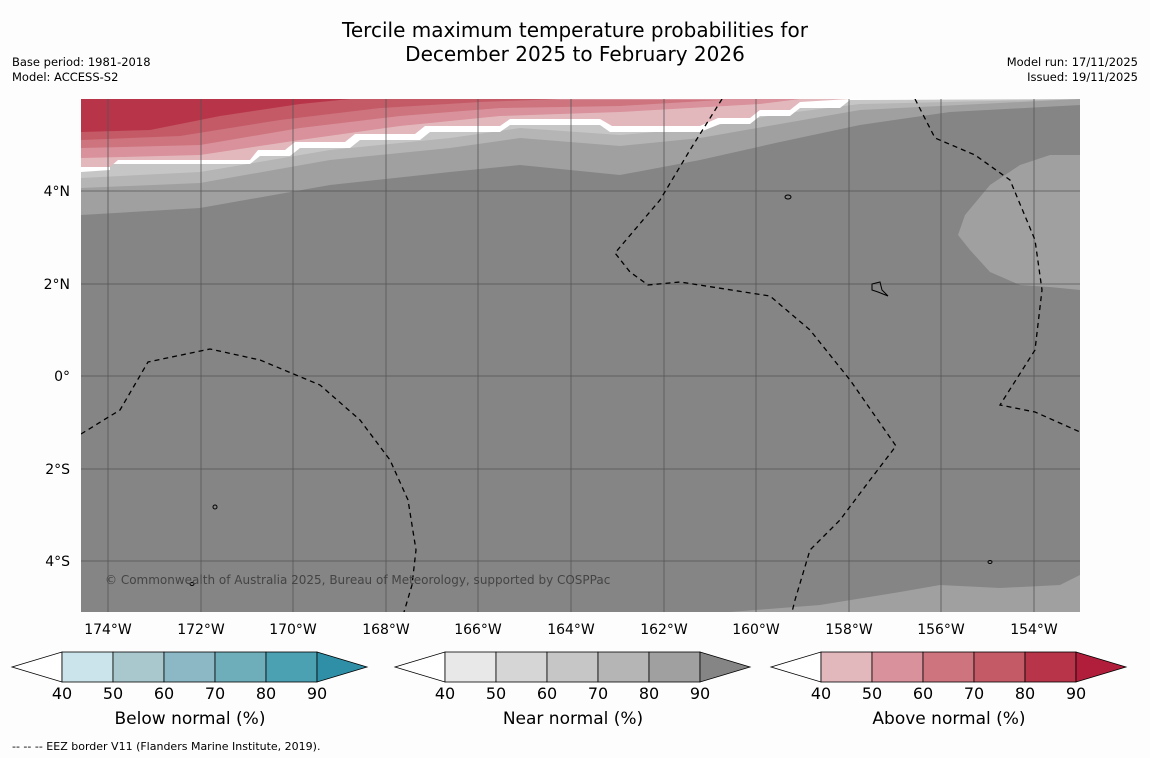 Image resolution: width=1150 pixels, height=758 pixels. Describe the element at coordinates (36, 667) in the screenshot. I see `colorbar-below-low-extend` at that location.